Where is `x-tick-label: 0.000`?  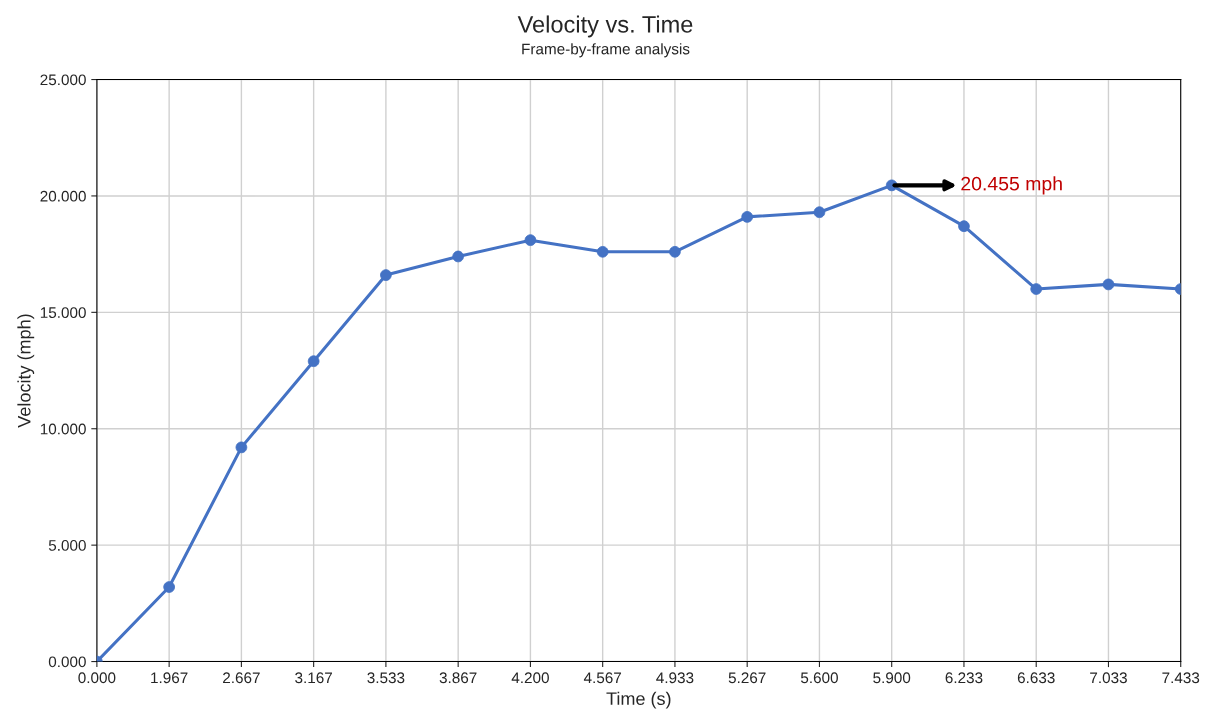 x-tick-label: 0.000 is located at coordinates (97, 678).